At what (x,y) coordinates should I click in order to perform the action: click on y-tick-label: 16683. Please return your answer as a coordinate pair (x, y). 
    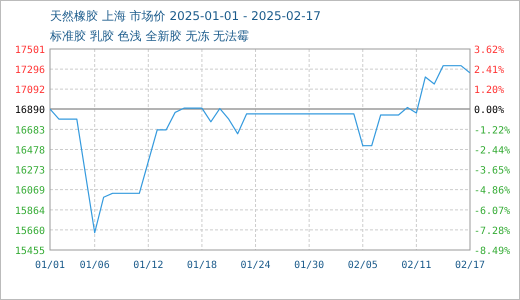
    Looking at the image, I should click on (29, 130).